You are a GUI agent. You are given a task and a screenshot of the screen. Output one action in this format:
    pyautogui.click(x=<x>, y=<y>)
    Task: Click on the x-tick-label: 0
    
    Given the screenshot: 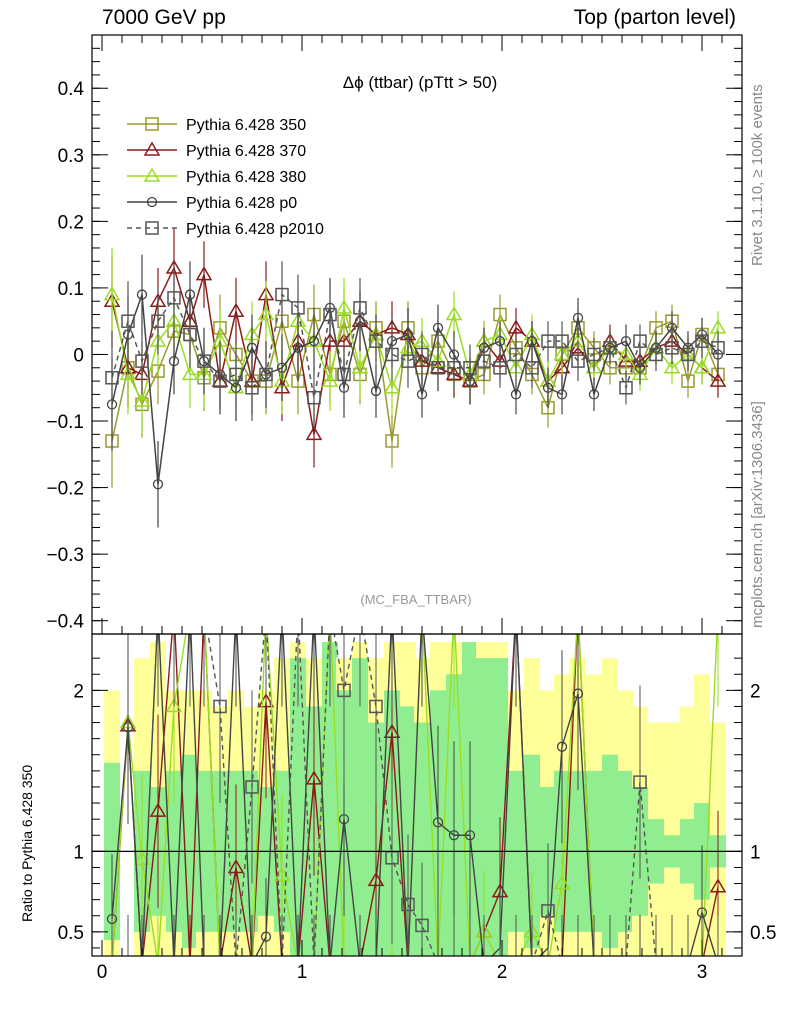 What is the action you would take?
    pyautogui.click(x=102, y=972)
    